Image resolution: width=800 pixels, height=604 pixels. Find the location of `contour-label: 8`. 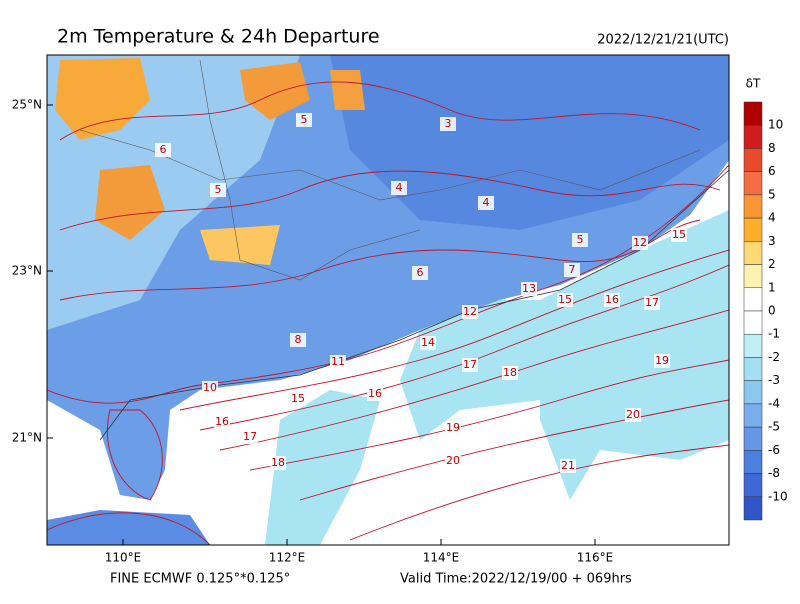

contour-label: 8 is located at coordinates (298, 339).